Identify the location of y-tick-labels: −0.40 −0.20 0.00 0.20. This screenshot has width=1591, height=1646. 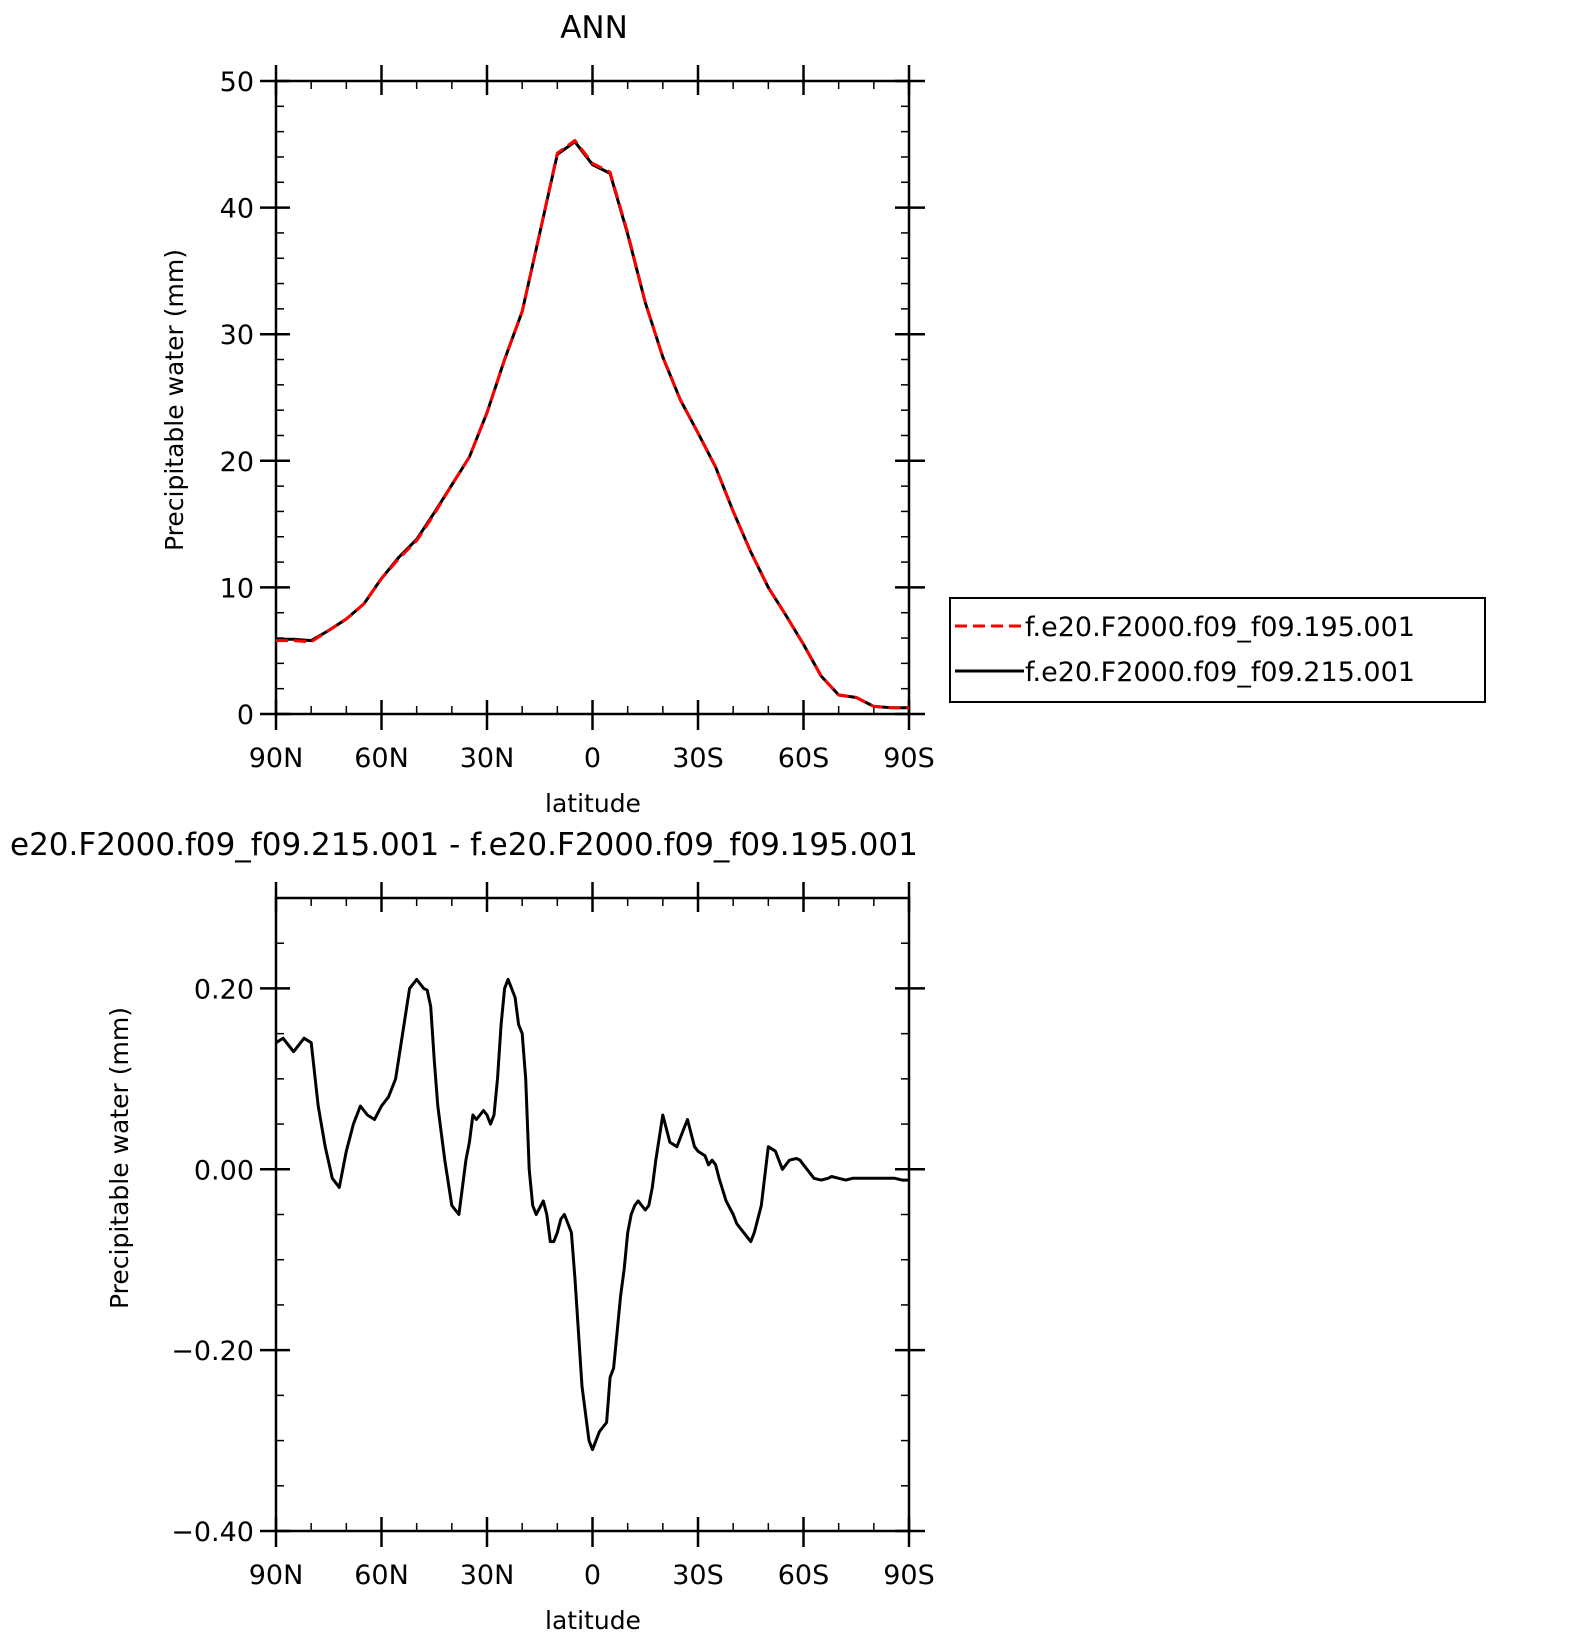
(212, 1261).